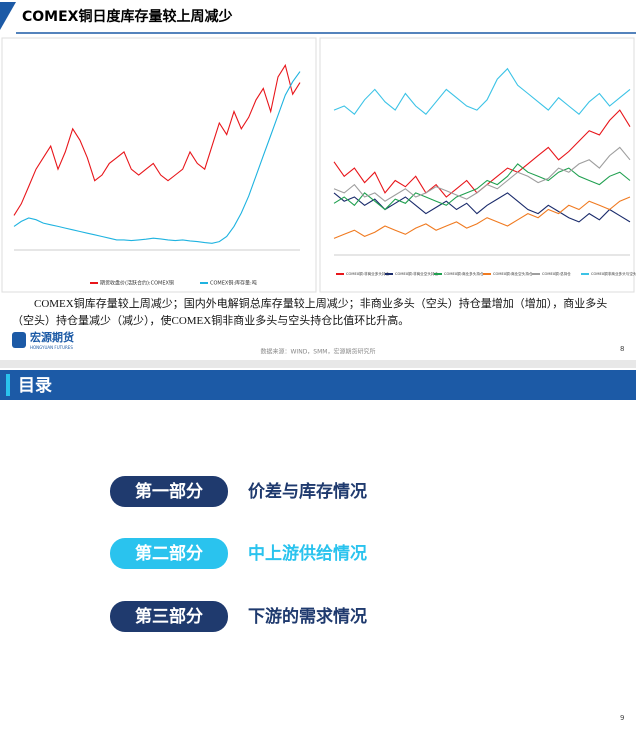 This screenshot has height=730, width=636. Describe the element at coordinates (127, 16) in the screenshot. I see `slide-title: COMEX铜日度库存量较上周减少` at that location.